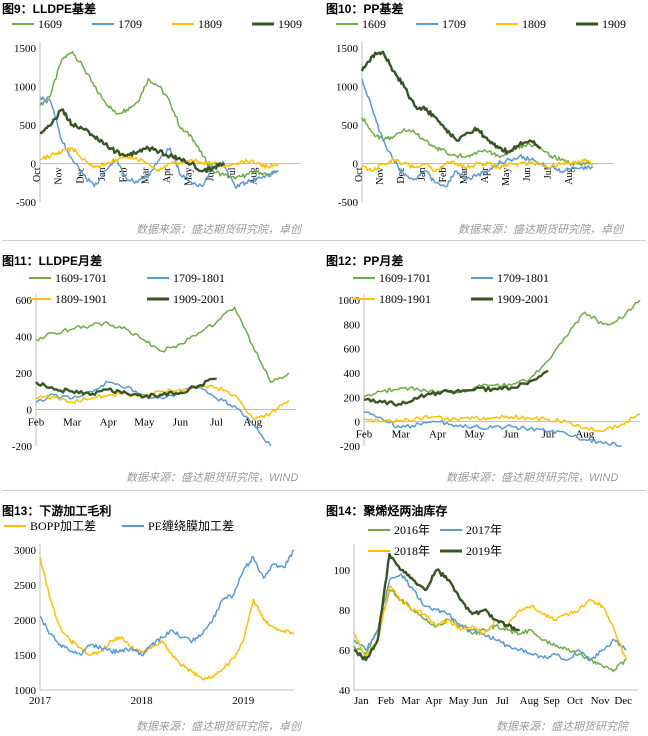 The height and width of the screenshot is (736, 648). Describe the element at coordinates (365, 9) in the screenshot. I see `chart-title: 图10：PP基差` at that location.